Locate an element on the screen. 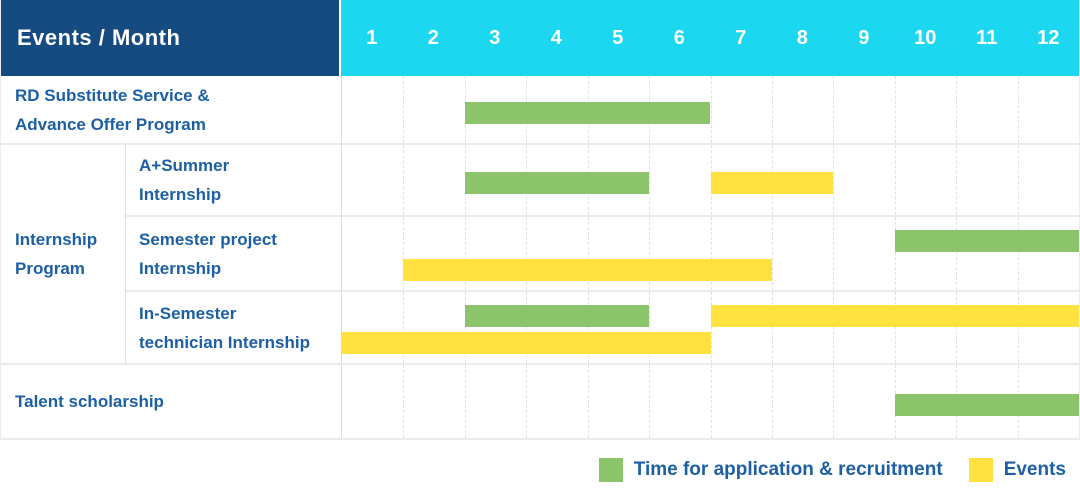 This screenshot has height=494, width=1080. month-header-cell: 8 is located at coordinates (802, 37).